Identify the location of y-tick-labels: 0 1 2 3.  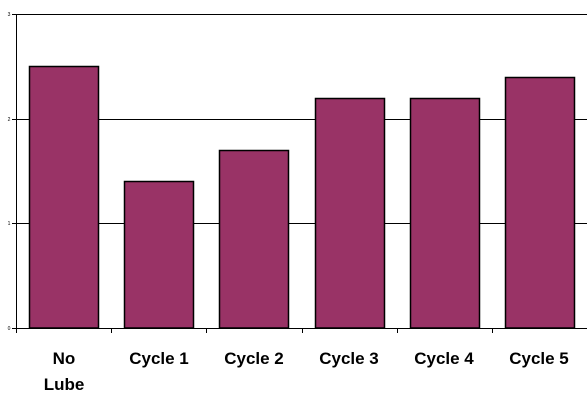
(9, 172).